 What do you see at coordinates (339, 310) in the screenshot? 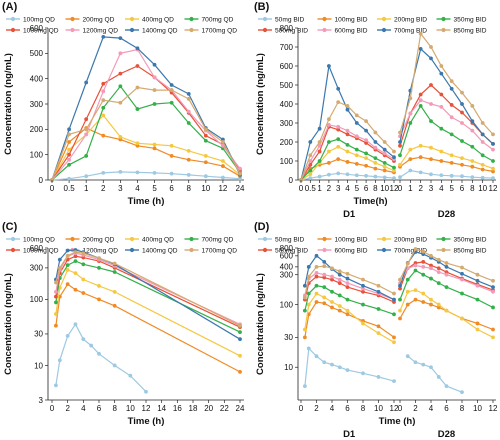
I see `series-1-d1-point` at bounding box center [339, 310].